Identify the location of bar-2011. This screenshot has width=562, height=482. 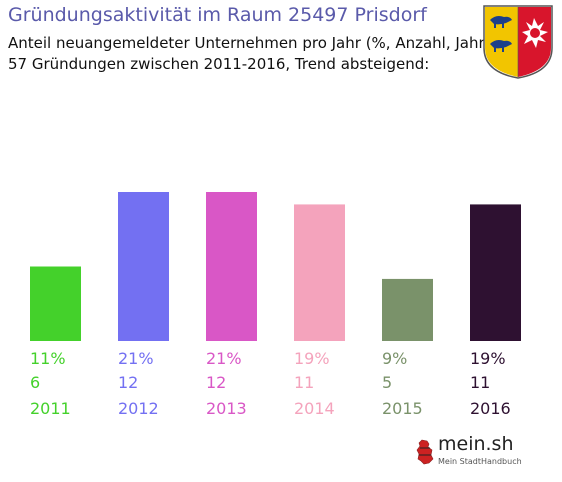
(55, 303).